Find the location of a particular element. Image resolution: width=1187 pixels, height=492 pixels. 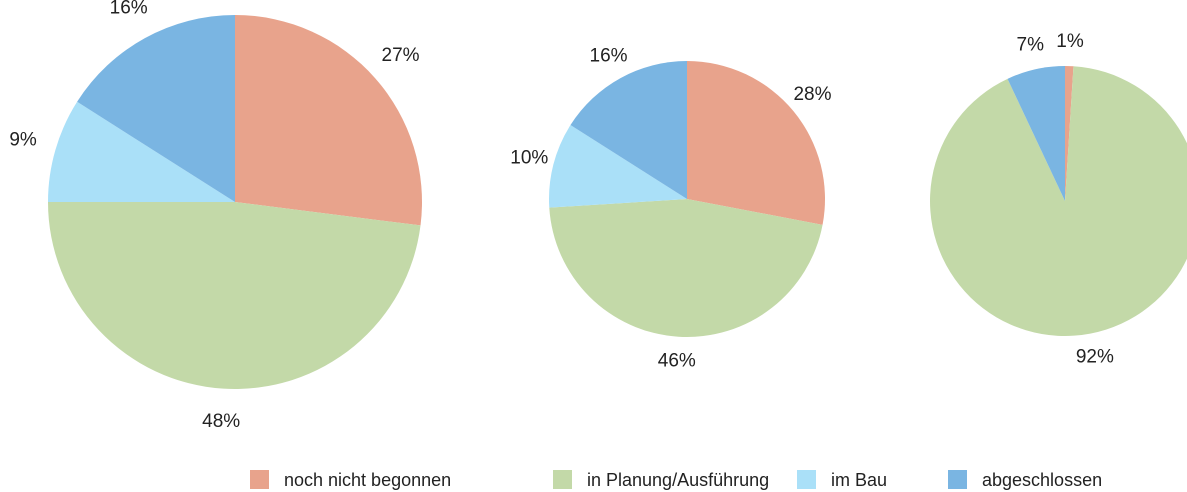

slice-label: 46% is located at coordinates (677, 361).